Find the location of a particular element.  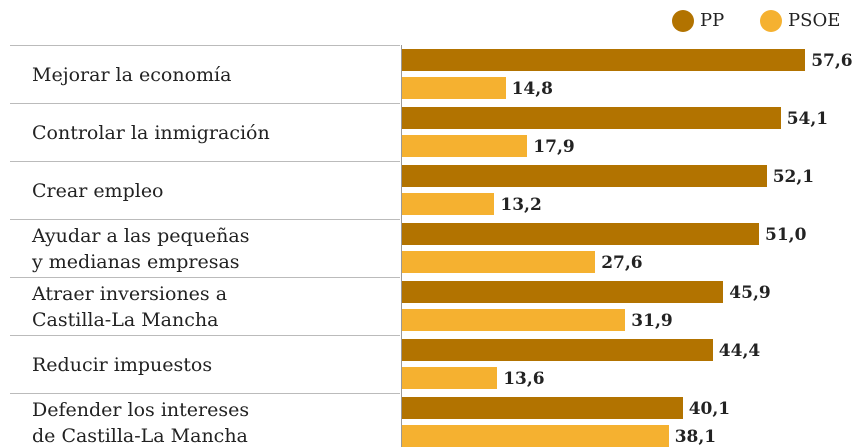

value-label: 38,1 is located at coordinates (695, 437).